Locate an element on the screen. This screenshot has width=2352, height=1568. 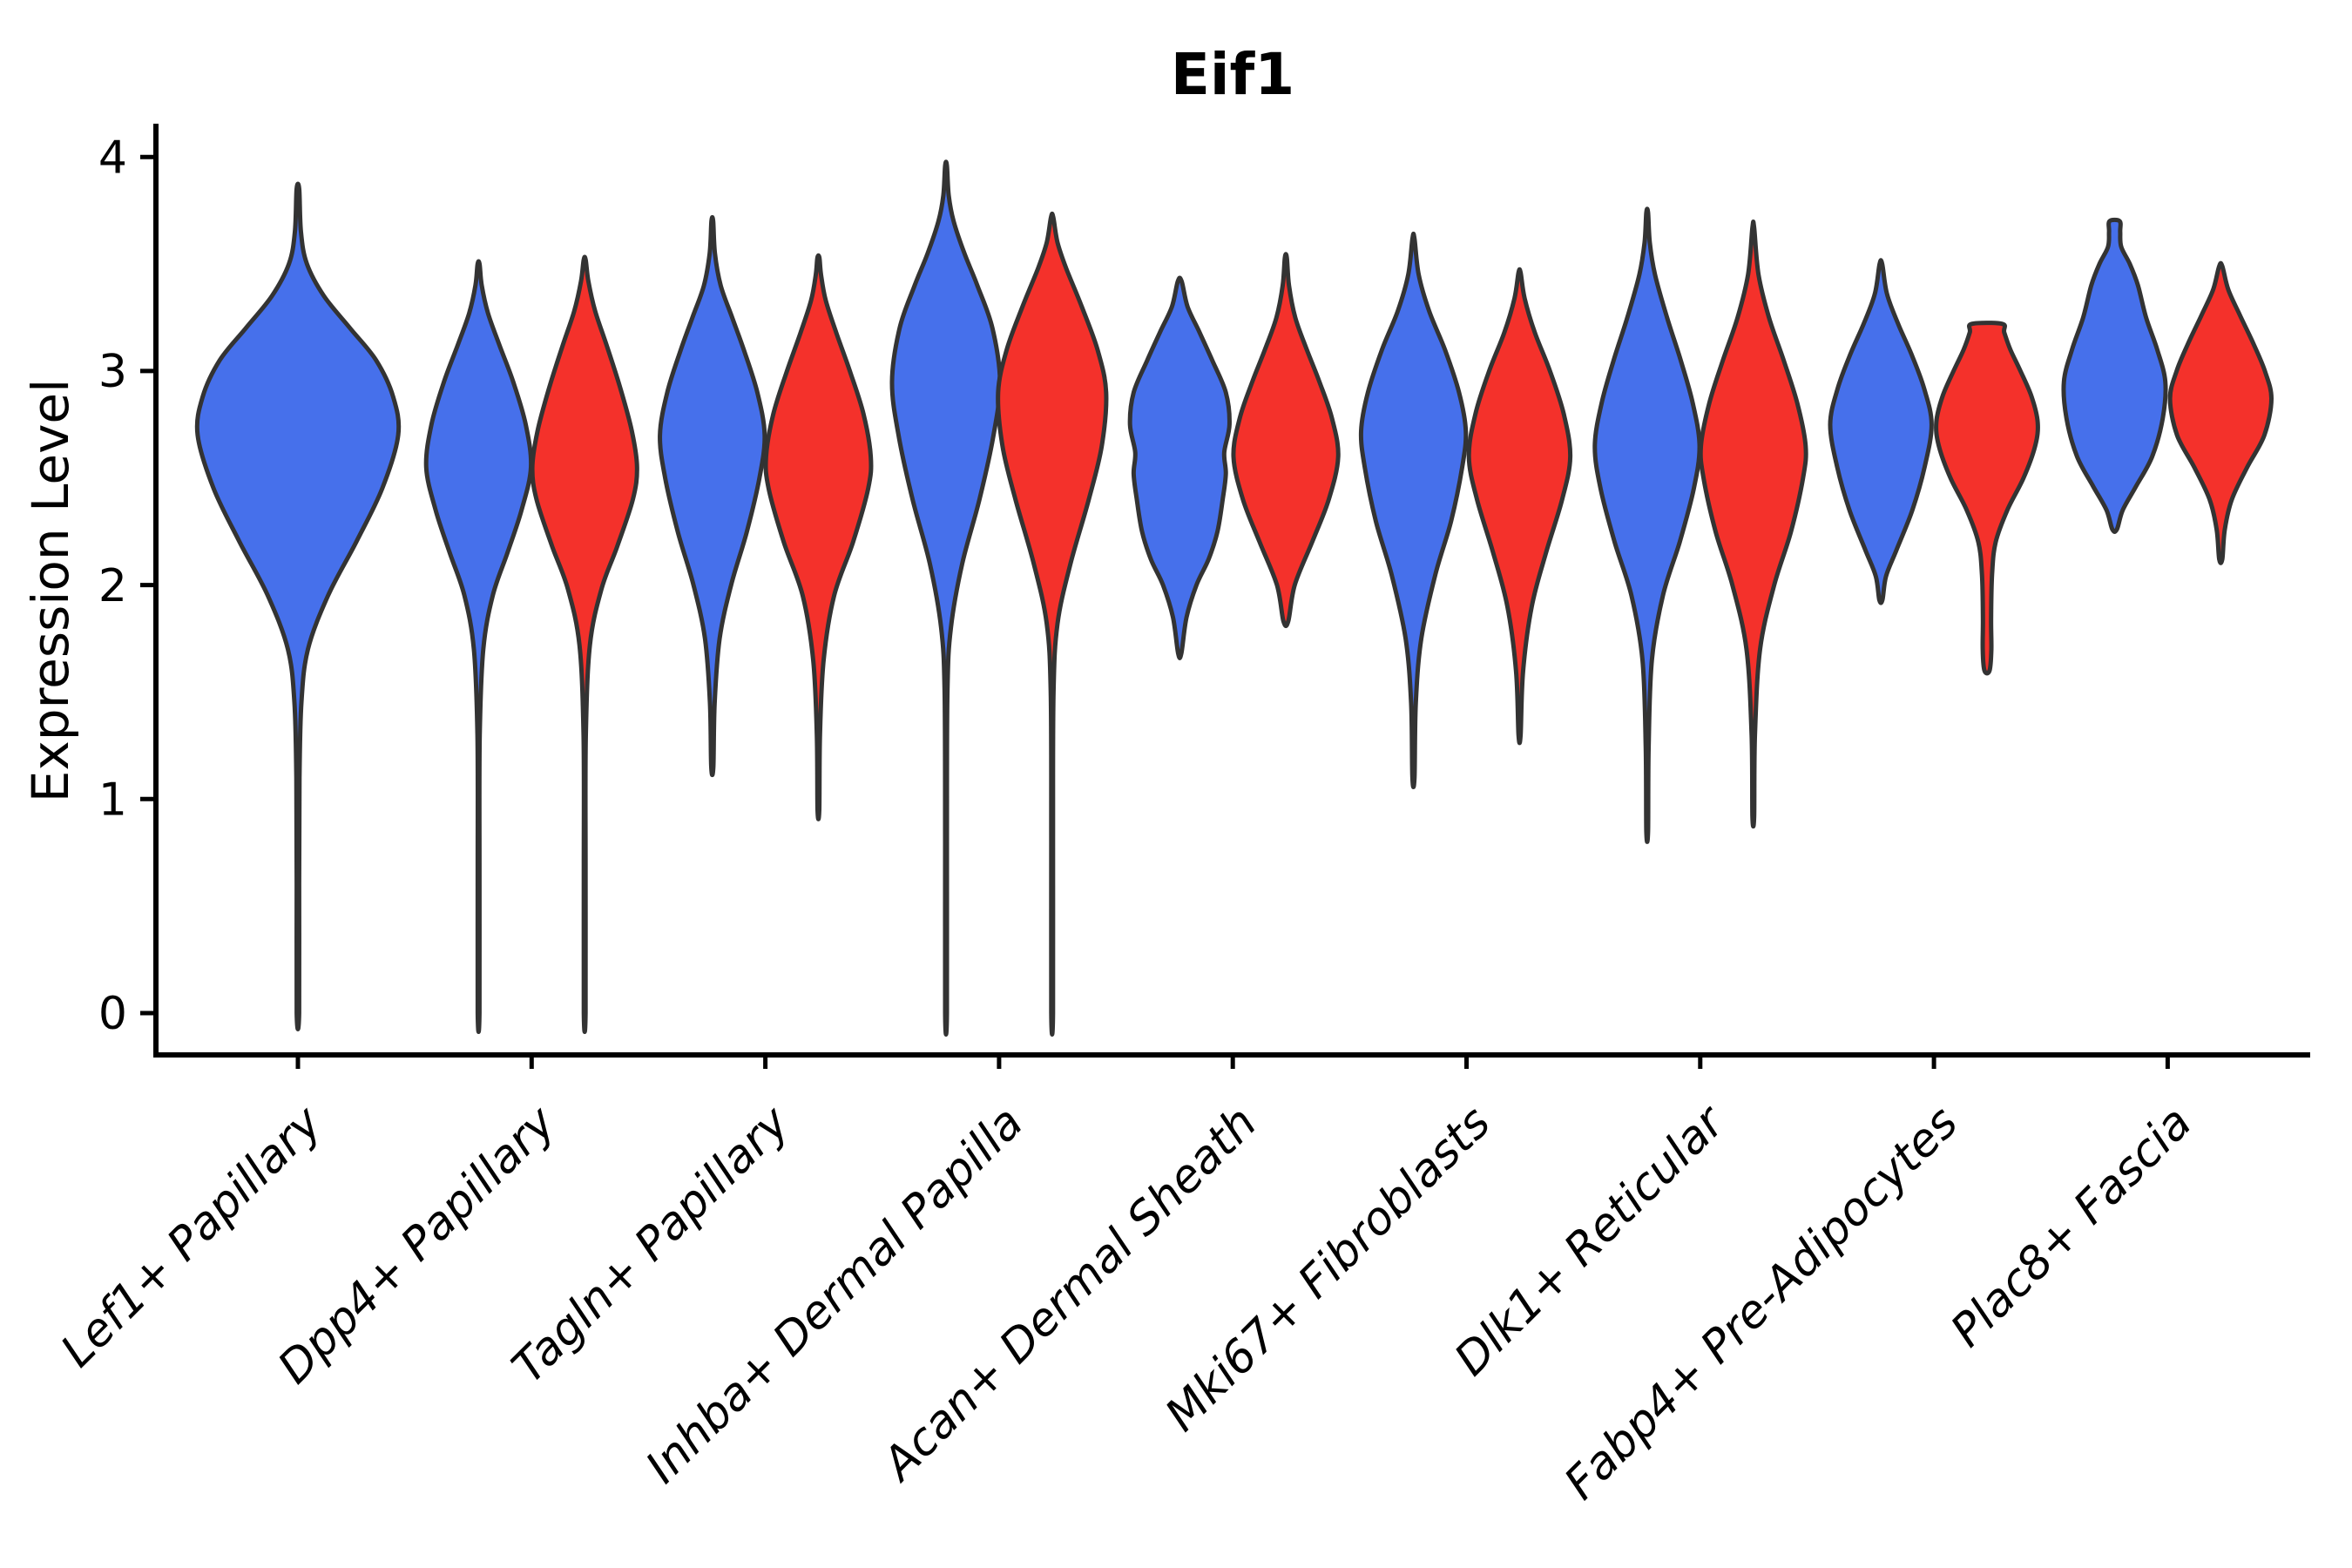
violin-plac8-fascia-red is located at coordinates (2220, 412).